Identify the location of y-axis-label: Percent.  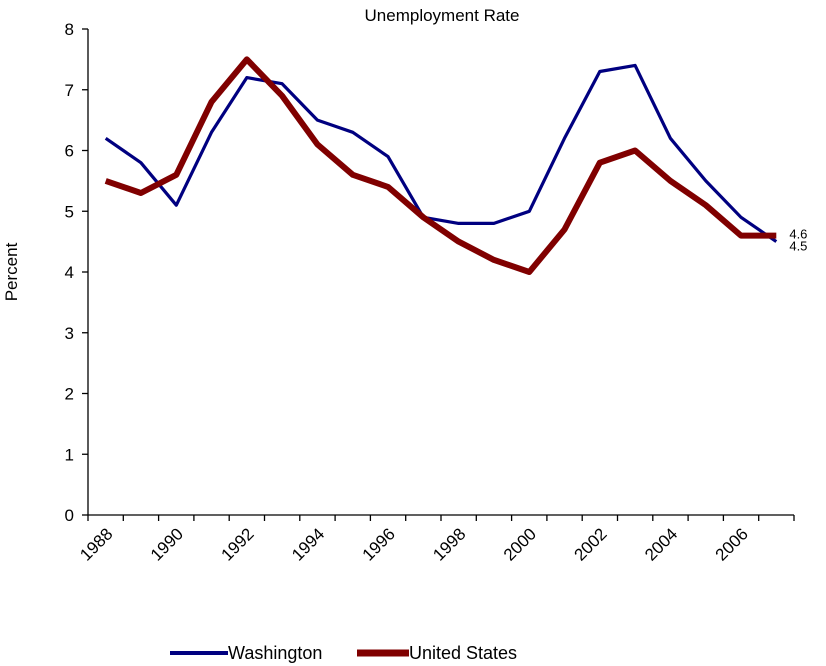
(11, 271).